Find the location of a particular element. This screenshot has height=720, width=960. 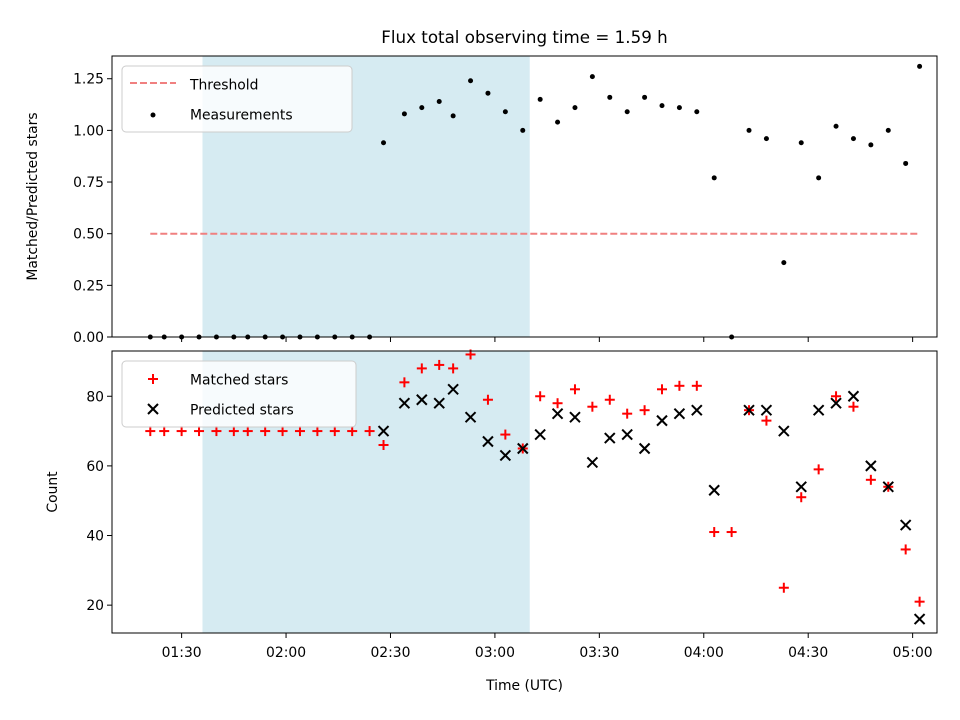

legend-predicted-label: Predicted stars is located at coordinates (242, 411).